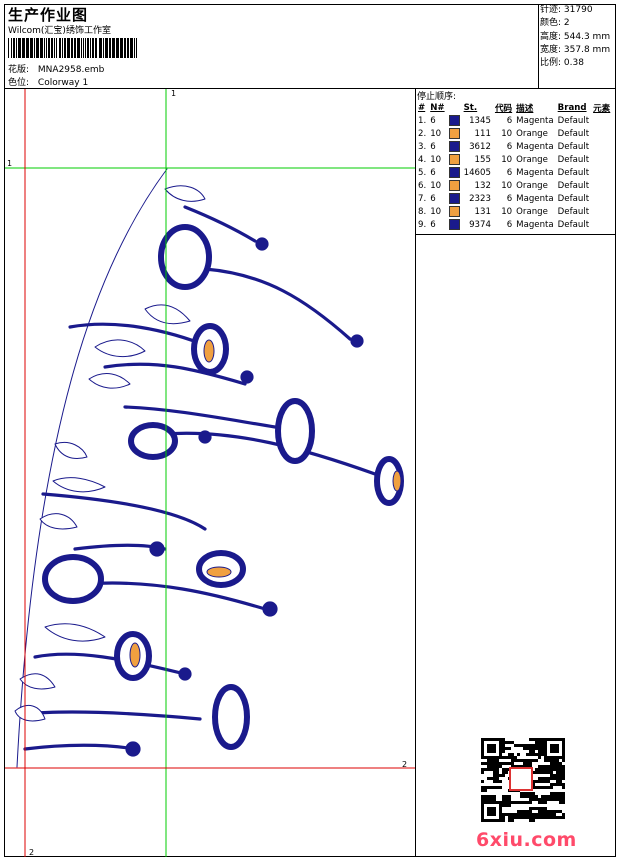 Image resolution: width=620 pixels, height=860 pixels. Describe the element at coordinates (437, 97) in the screenshot. I see `stop-sequence-heading: 停止顺序:` at that location.